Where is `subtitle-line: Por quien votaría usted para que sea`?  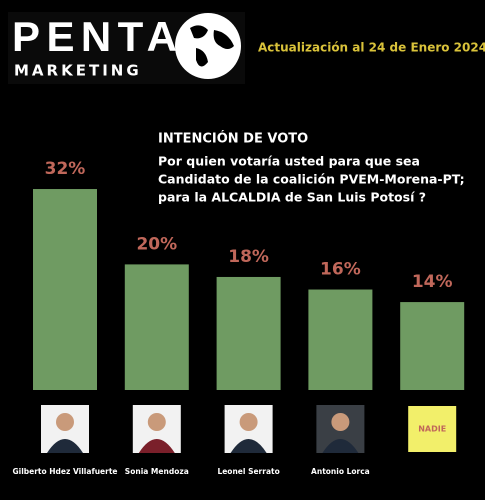
subtitle-line: Por quien votaría usted para que sea is located at coordinates (289, 161).